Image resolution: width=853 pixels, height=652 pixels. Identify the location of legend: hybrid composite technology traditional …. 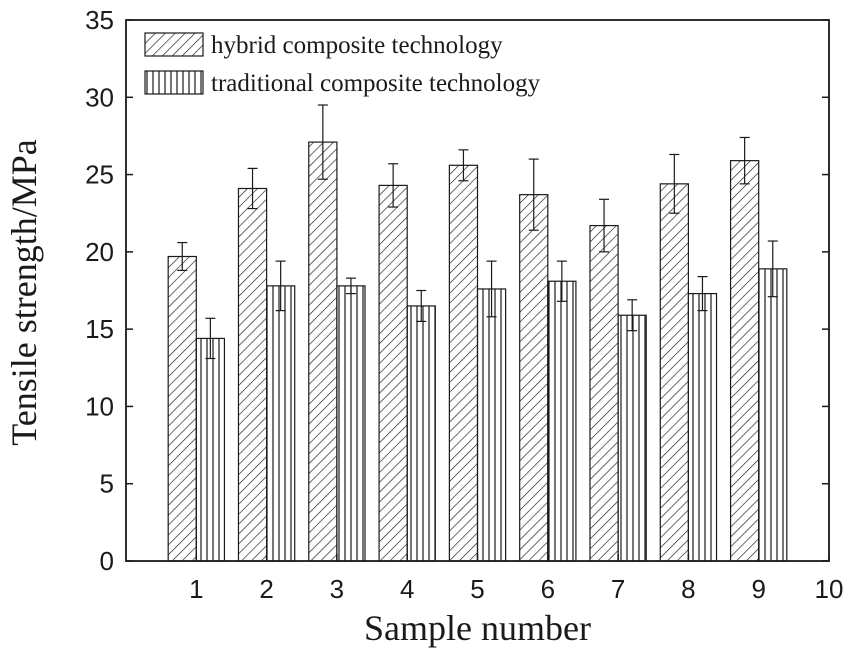
(342, 64).